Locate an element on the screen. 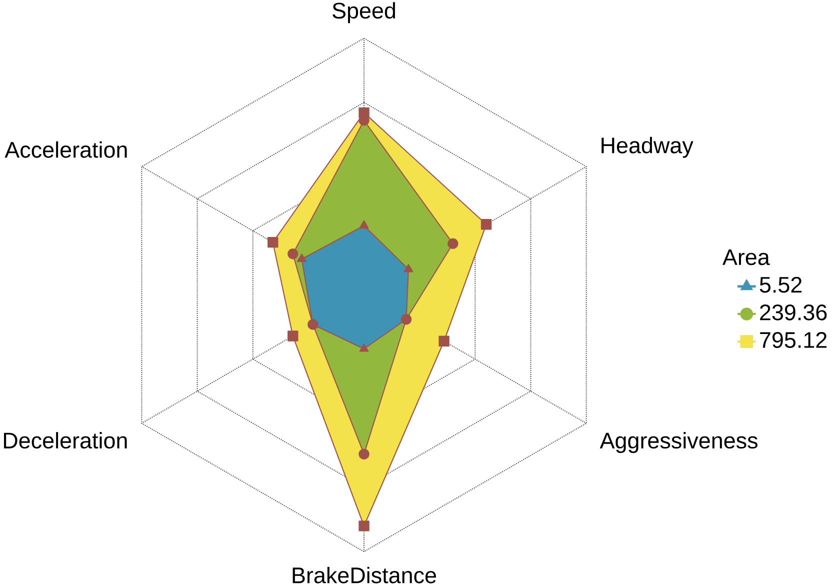  spoke-label: Speed is located at coordinates (364, 12).